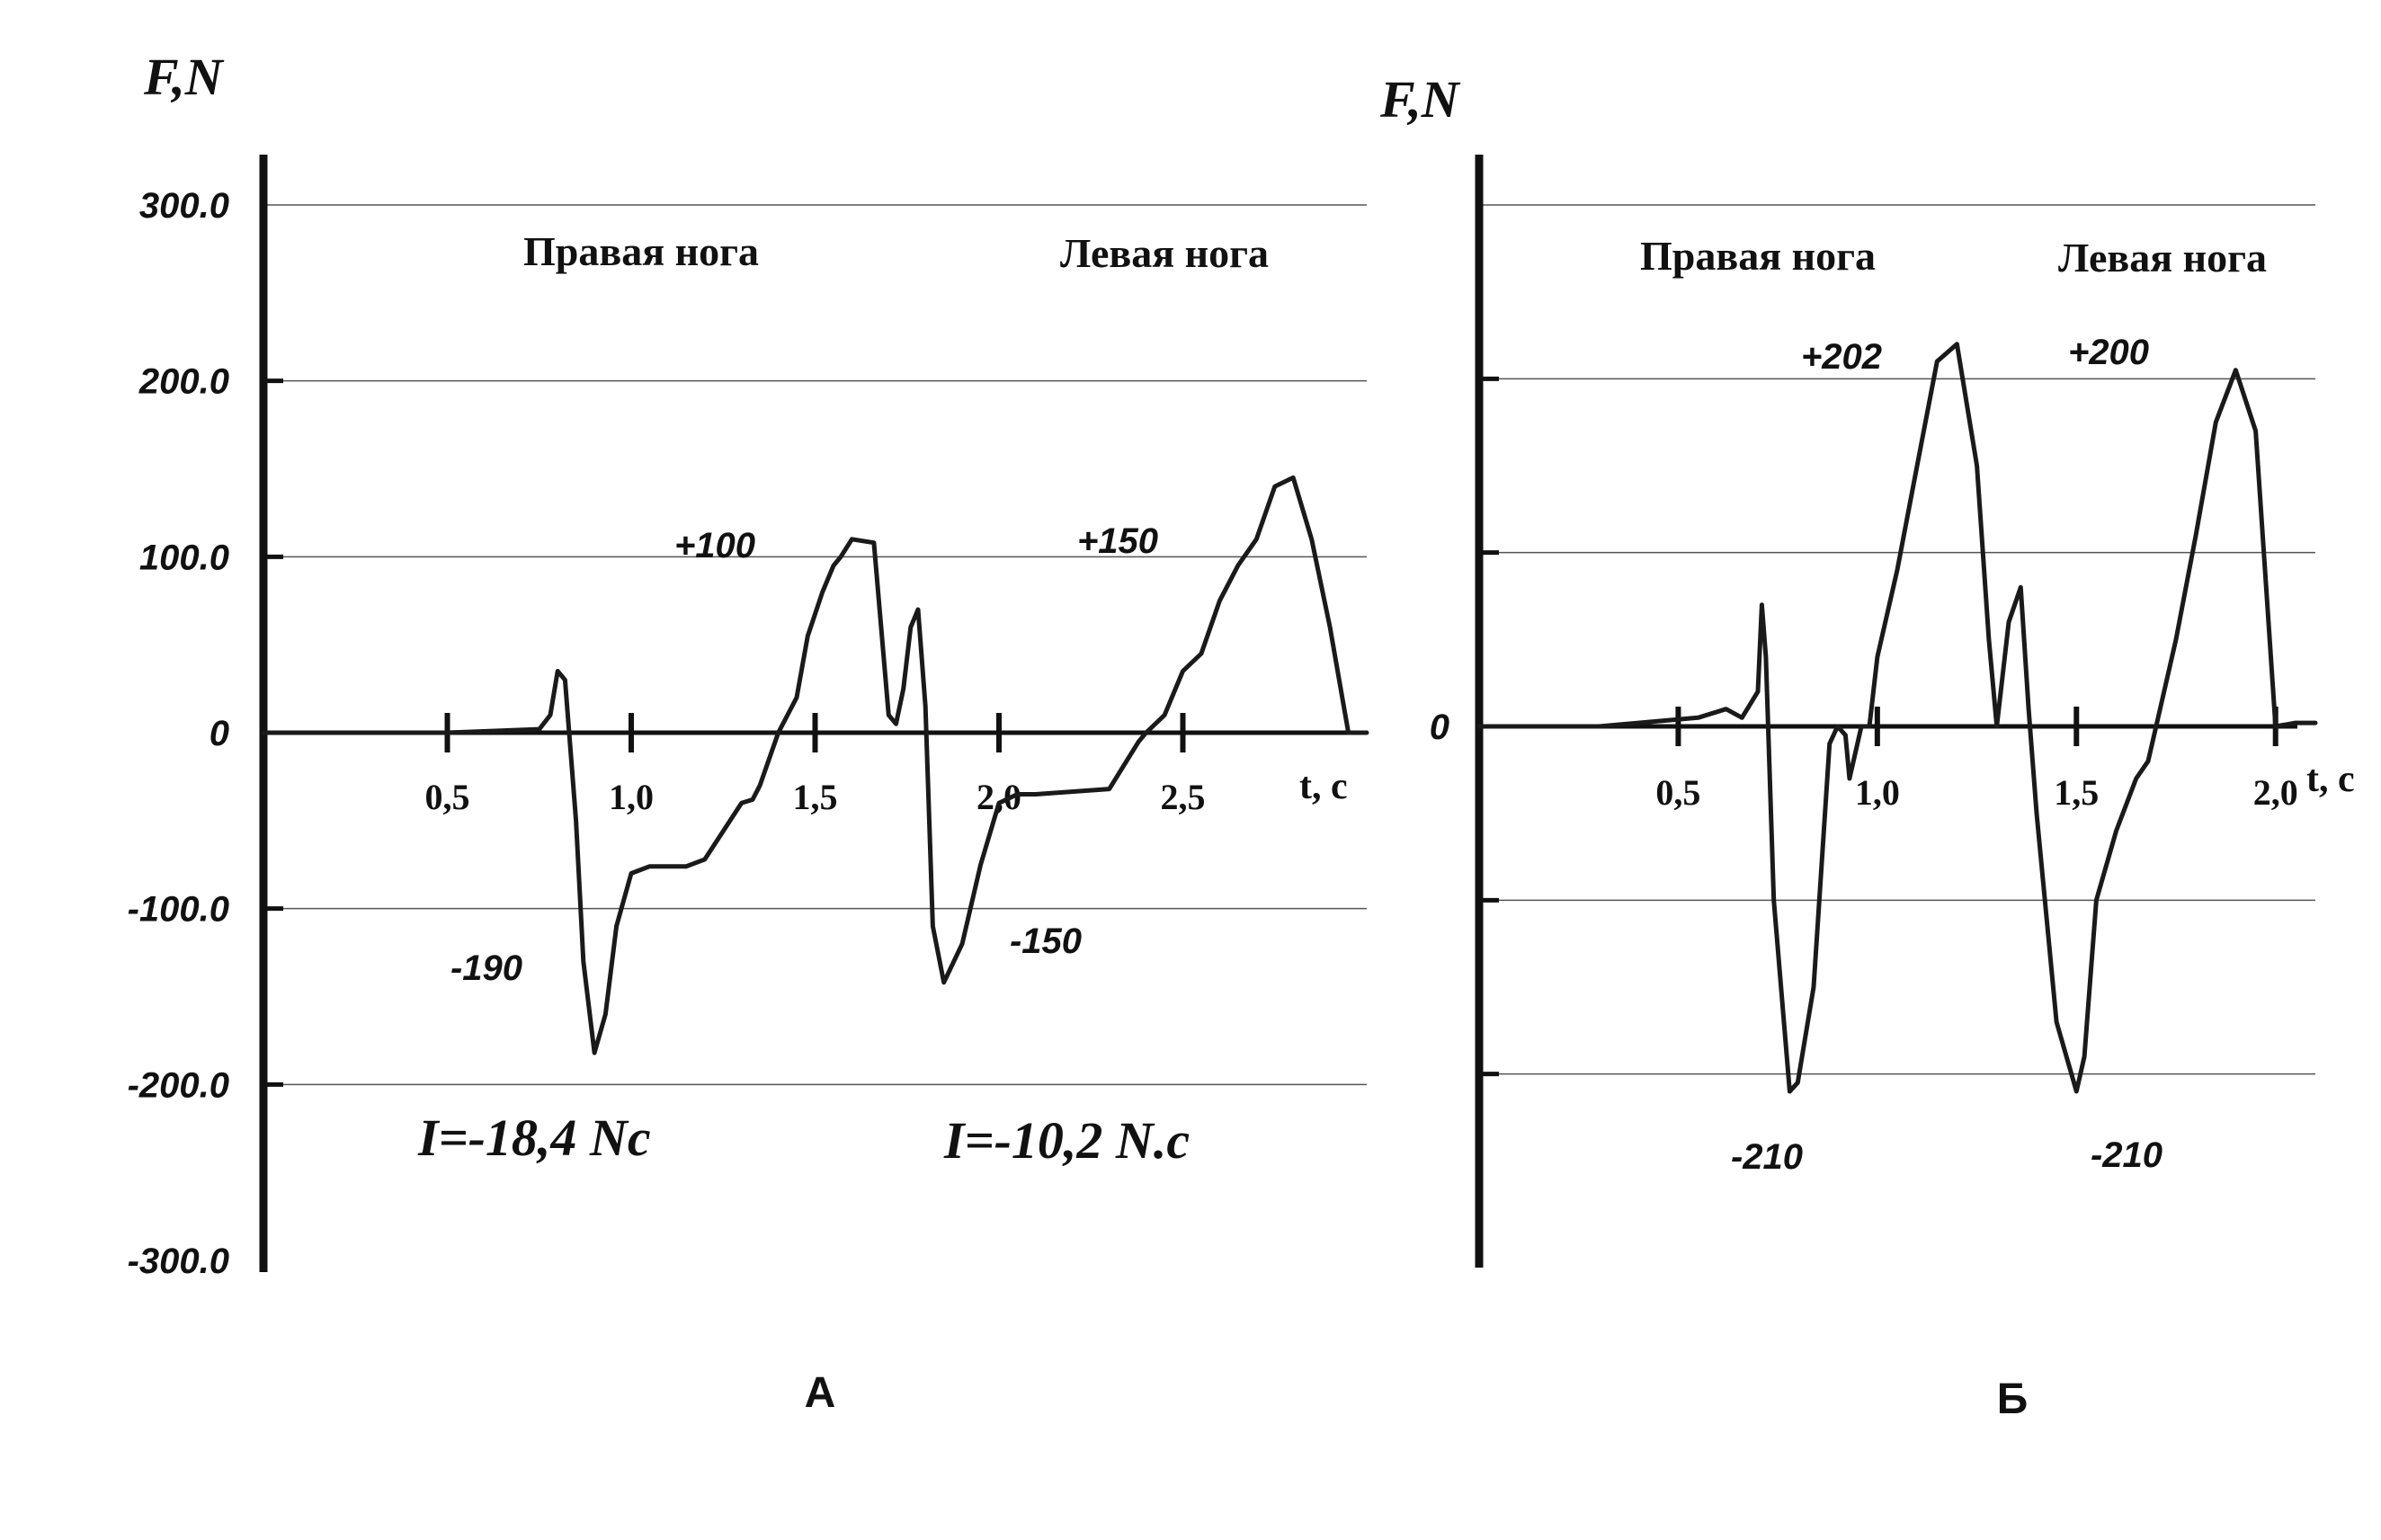  What do you see at coordinates (1046, 941) in the screenshot?
I see `annotation-trough: -150` at bounding box center [1046, 941].